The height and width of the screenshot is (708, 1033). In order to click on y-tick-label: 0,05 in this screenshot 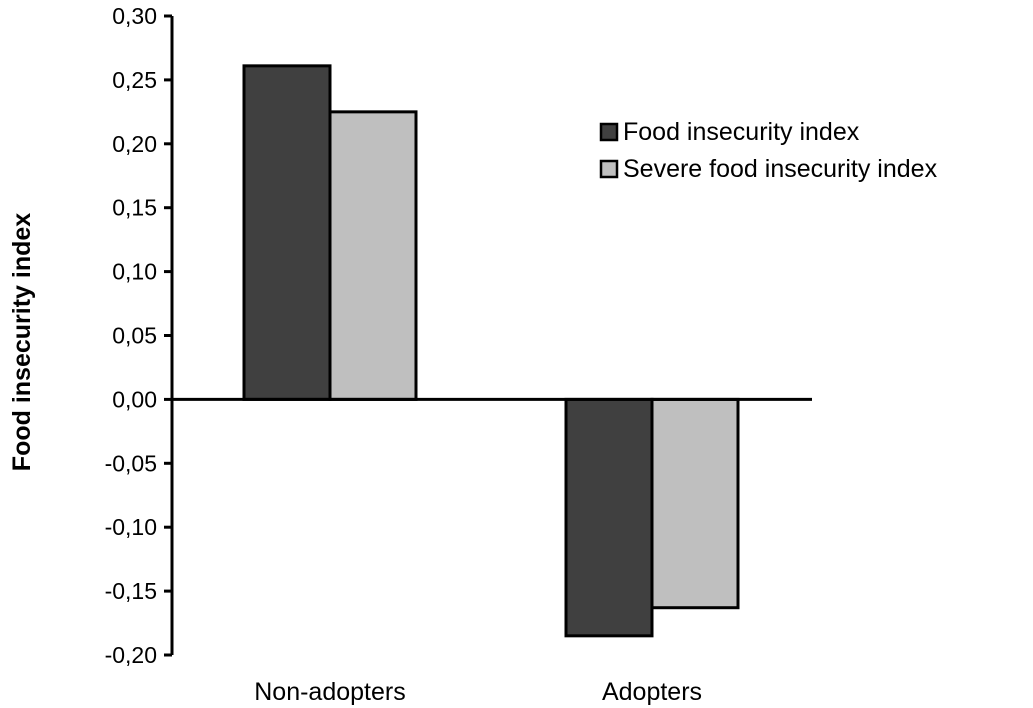, I will do `click(134, 336)`.